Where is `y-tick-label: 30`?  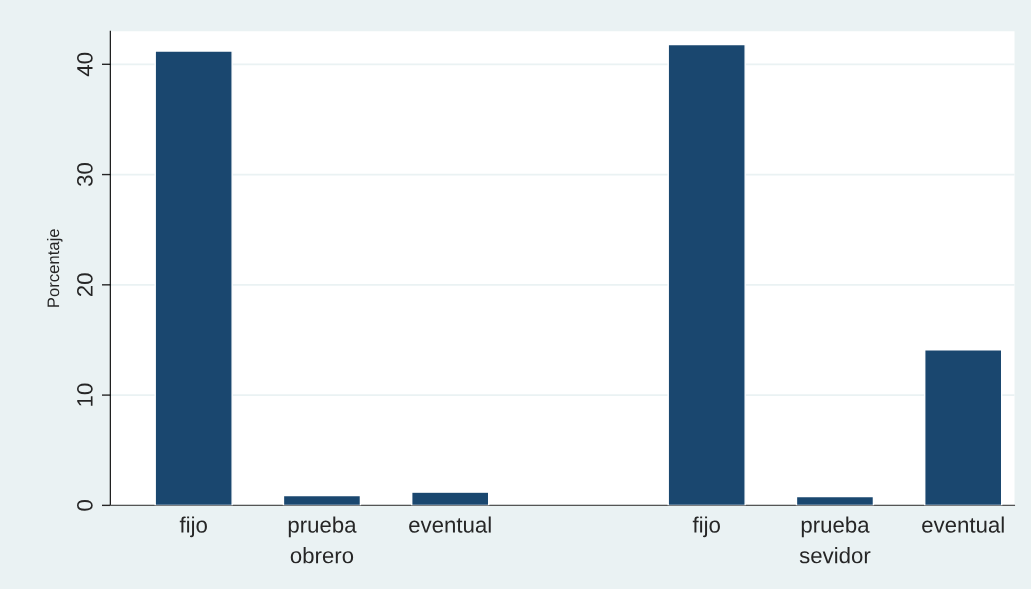
y-tick-label: 30 is located at coordinates (84, 175).